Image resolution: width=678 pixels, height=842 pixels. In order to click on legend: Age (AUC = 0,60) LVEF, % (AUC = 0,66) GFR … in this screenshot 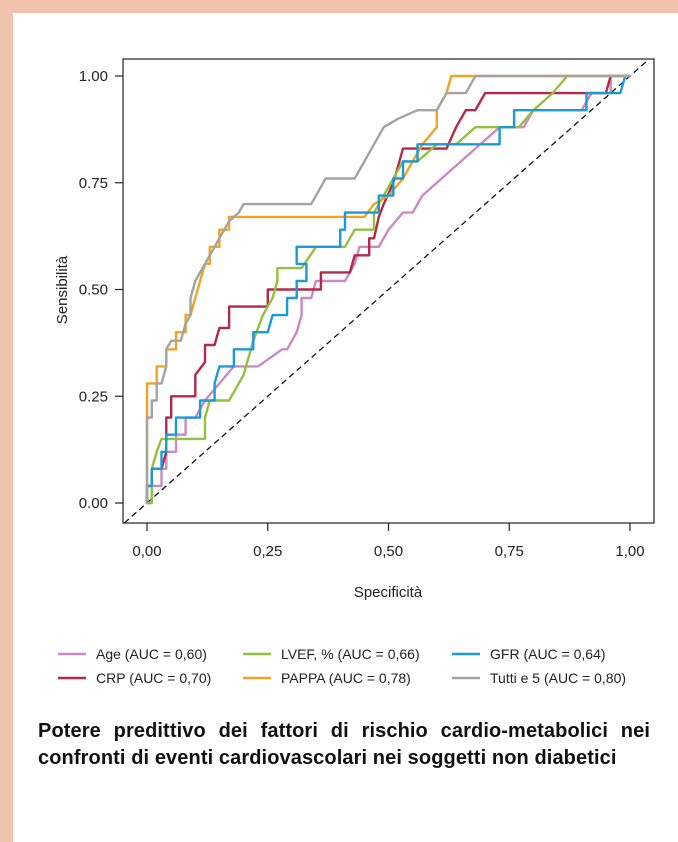, I will do `click(342, 666)`.